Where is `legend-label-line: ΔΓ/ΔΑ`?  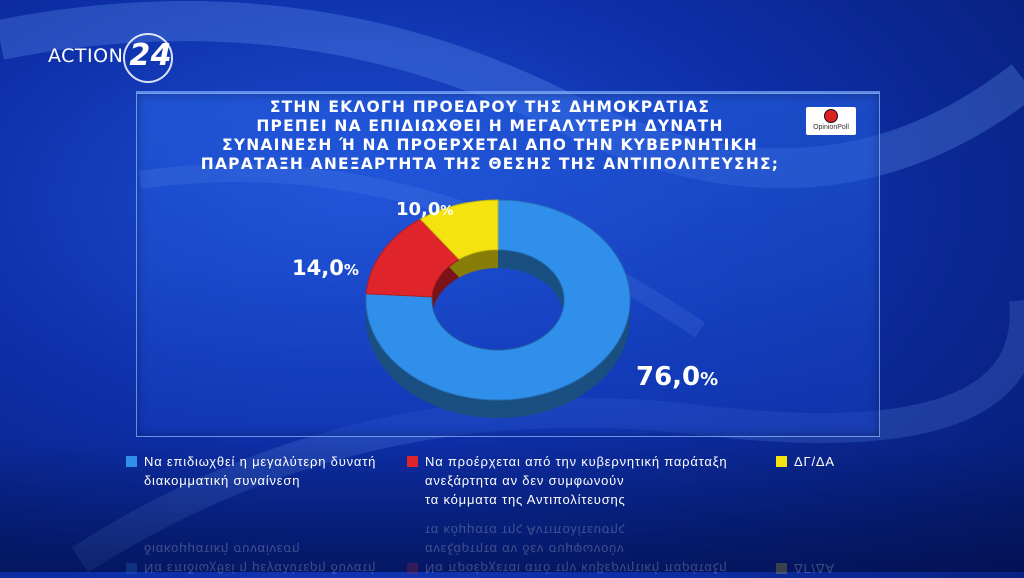
legend-label-line: ΔΓ/ΔΑ is located at coordinates (814, 461).